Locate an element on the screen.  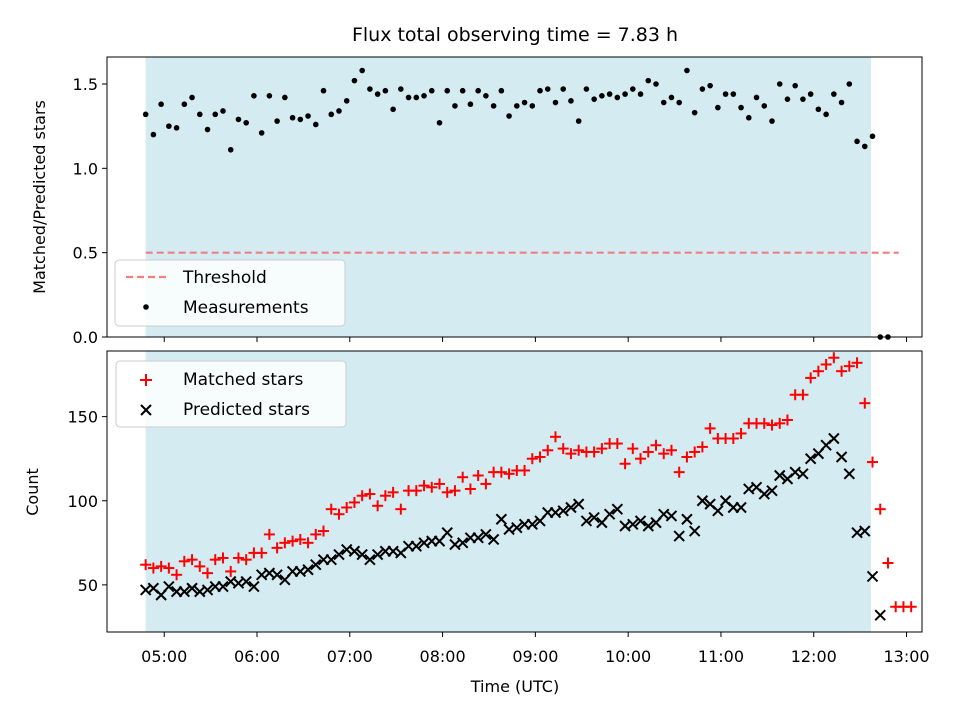
x-axis-label: Time (UTC) is located at coordinates (514, 686).